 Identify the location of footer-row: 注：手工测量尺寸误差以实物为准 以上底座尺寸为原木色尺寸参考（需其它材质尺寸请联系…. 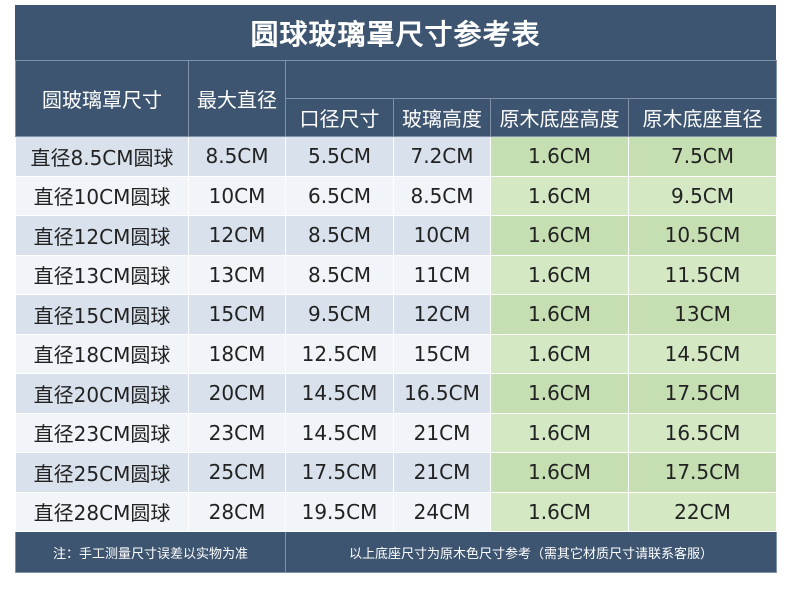
(396, 552).